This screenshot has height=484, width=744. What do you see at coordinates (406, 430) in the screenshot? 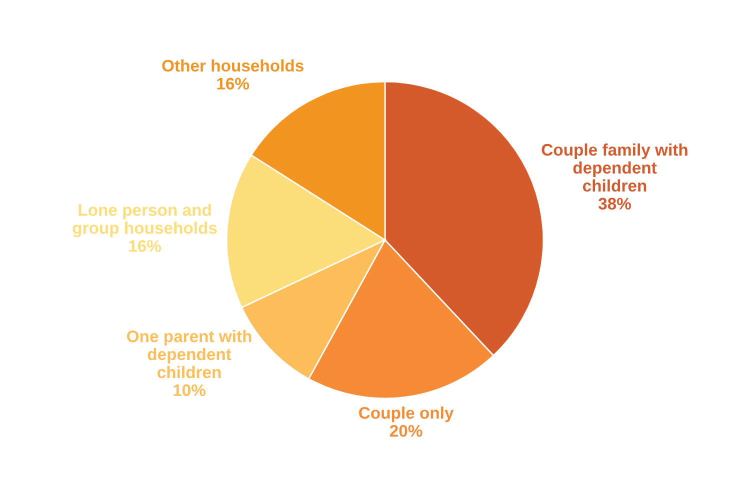
I see `data-label: 20%` at bounding box center [406, 430].